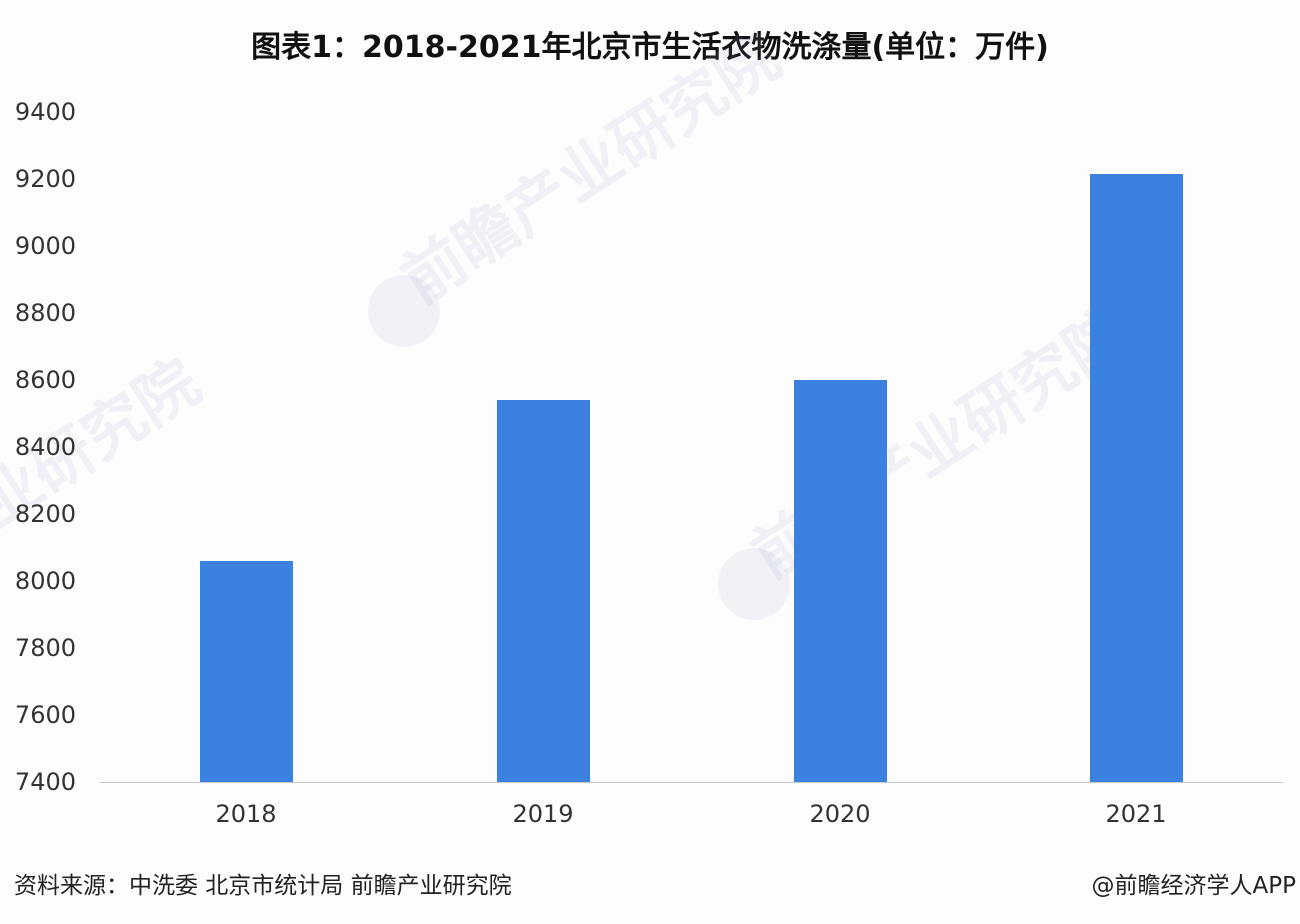  I want to click on watermark-text: 前瞻产业研究院, so click(590, 168).